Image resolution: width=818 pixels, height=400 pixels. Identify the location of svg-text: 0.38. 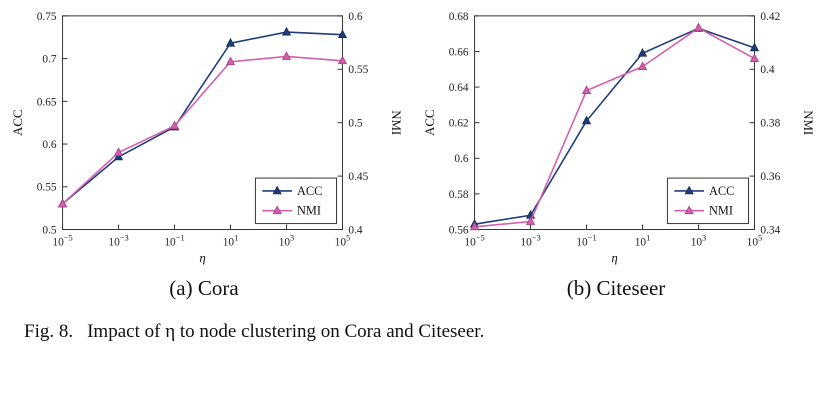
(770, 124).